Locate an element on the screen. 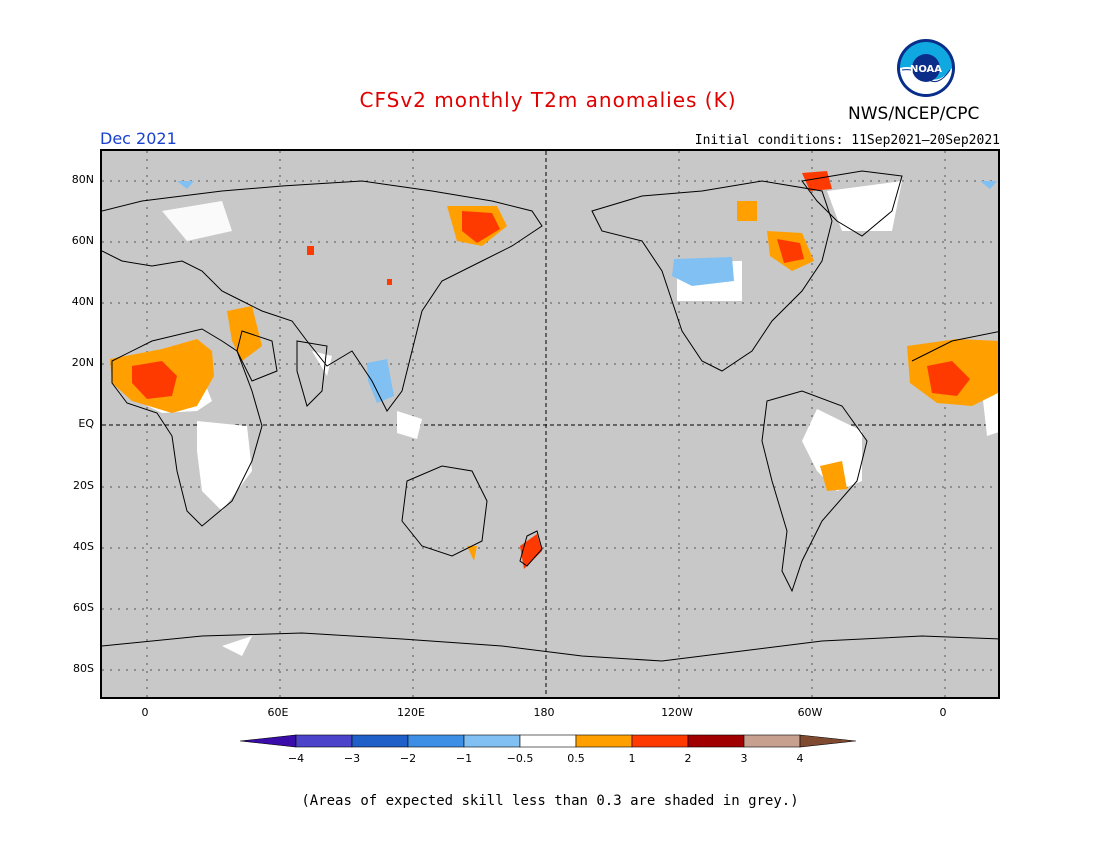  colorbar-tick-label: −3 is located at coordinates (352, 758).